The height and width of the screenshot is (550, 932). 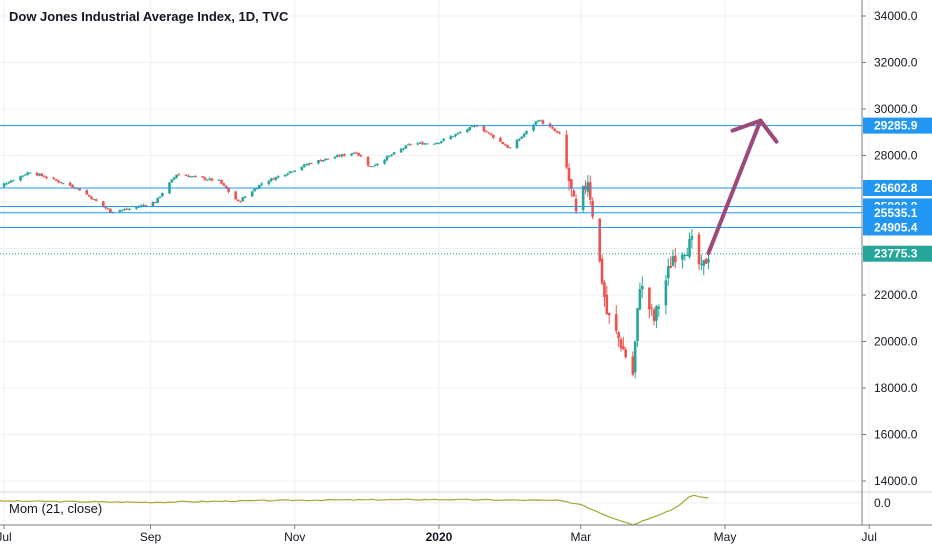 What do you see at coordinates (896, 16) in the screenshot?
I see `y-tick-label: 34000.0` at bounding box center [896, 16].